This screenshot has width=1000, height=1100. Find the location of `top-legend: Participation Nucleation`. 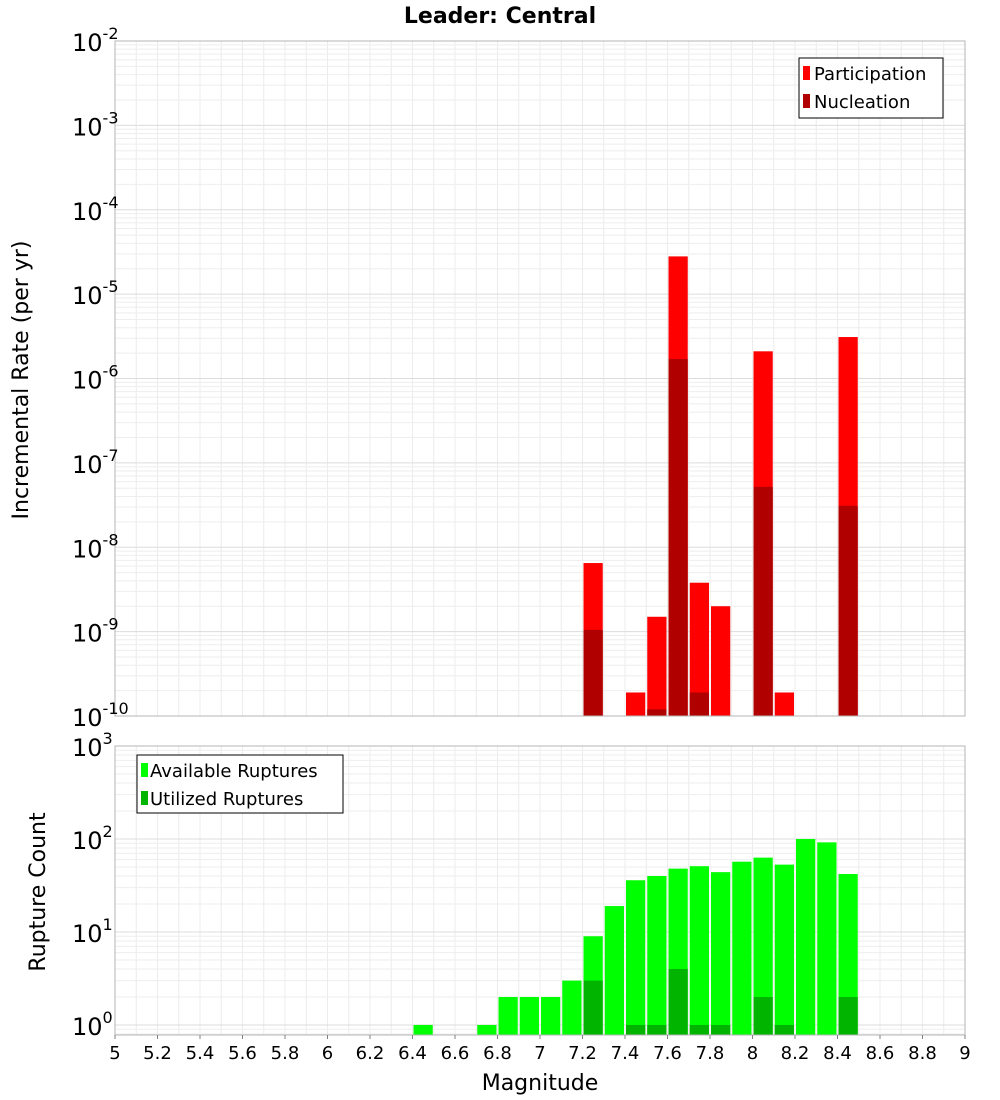

top-legend: Participation Nucleation is located at coordinates (871, 88).